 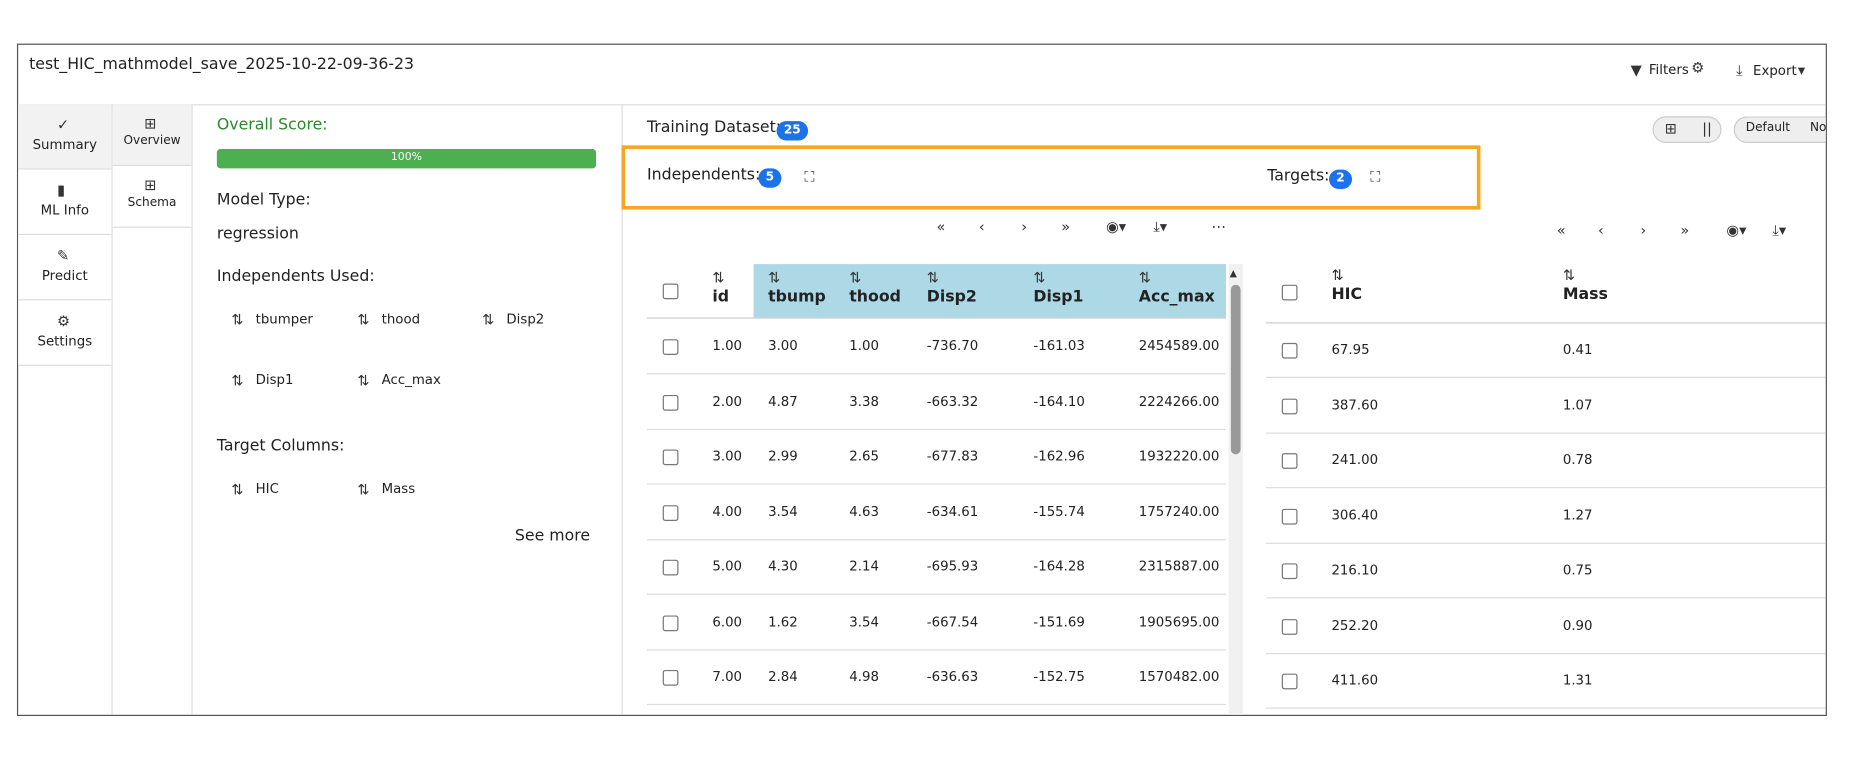 I want to click on scroll-up: ▴, so click(x=1233, y=272).